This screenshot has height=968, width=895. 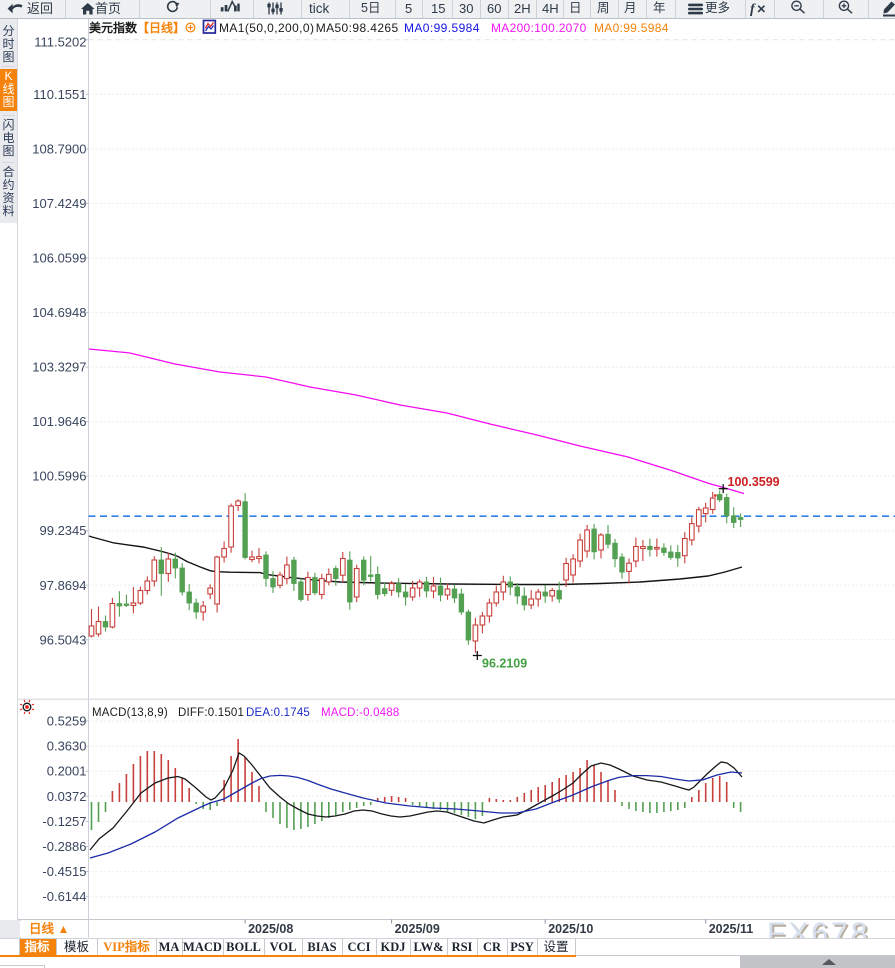 What do you see at coordinates (67, 746) in the screenshot?
I see `svg-text: 0.3630` at bounding box center [67, 746].